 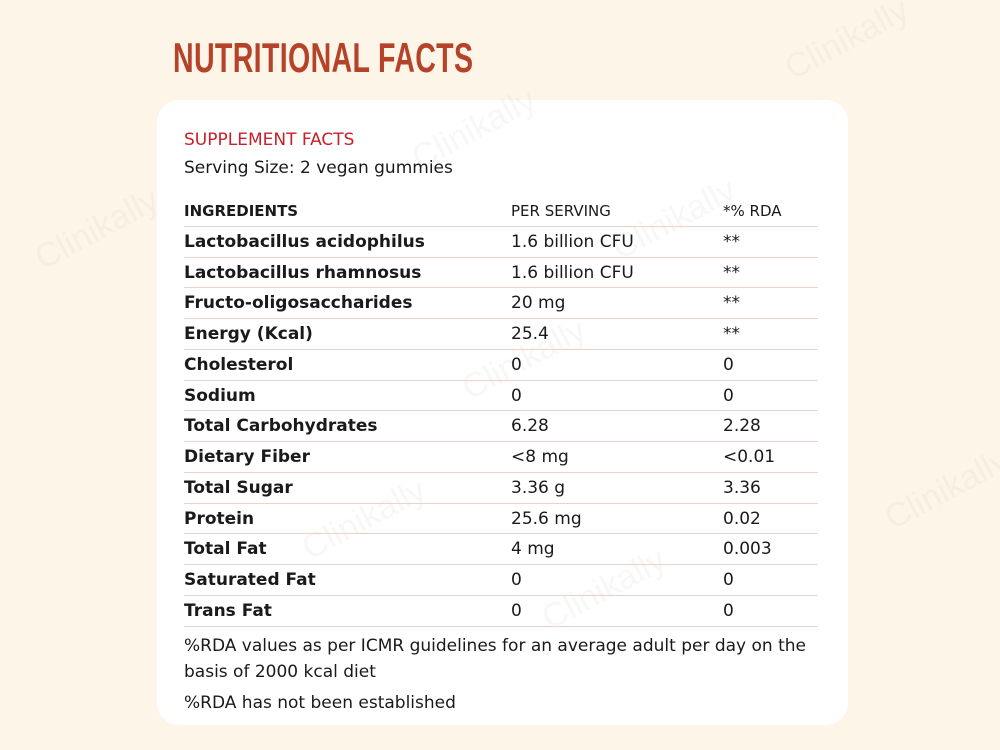 I want to click on table-row: Total Carbohydrates 6.28 2.28, so click(x=501, y=426).